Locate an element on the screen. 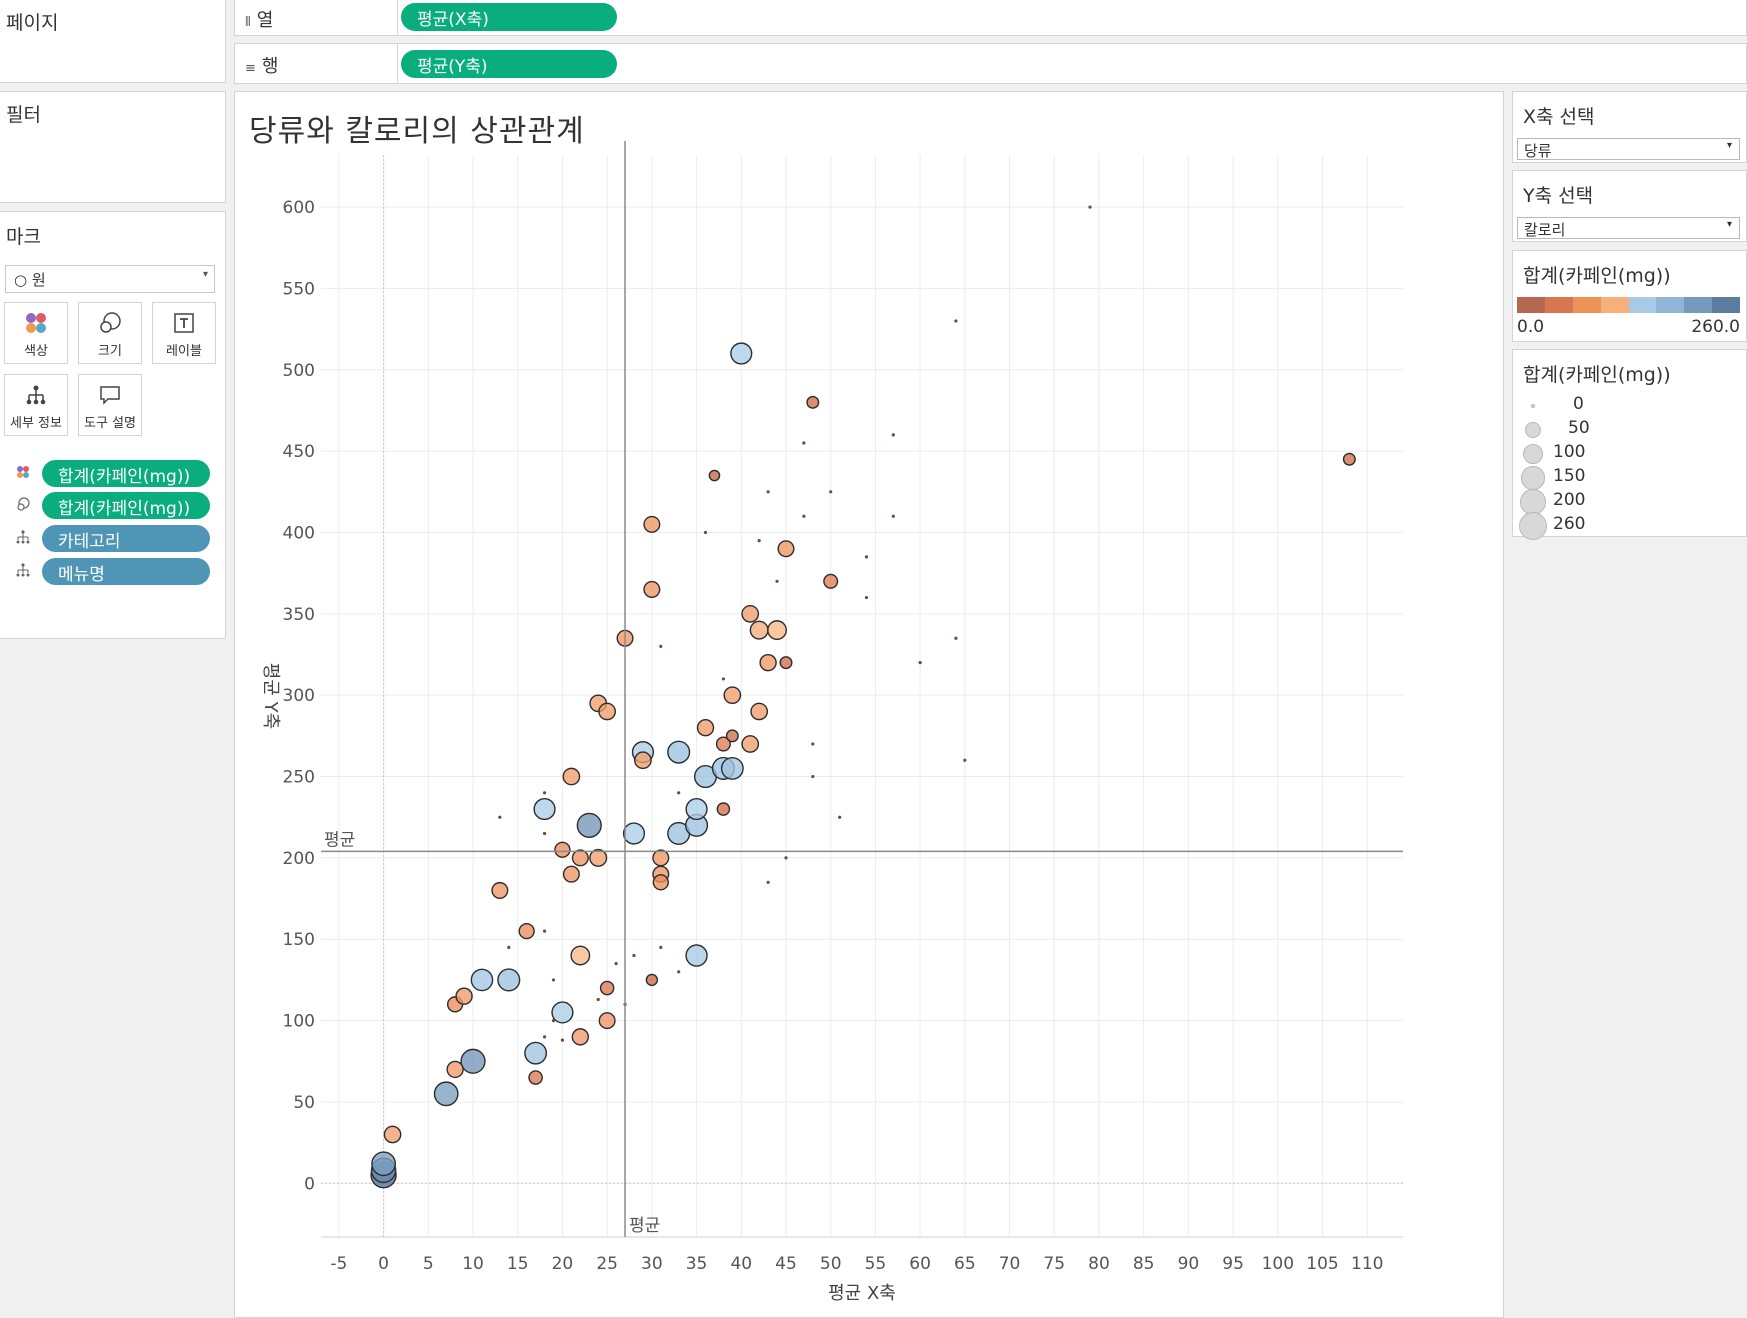 Image resolution: width=1747 pixels, height=1318 pixels. columns-field-pill: 평균(X축) is located at coordinates (509, 17).